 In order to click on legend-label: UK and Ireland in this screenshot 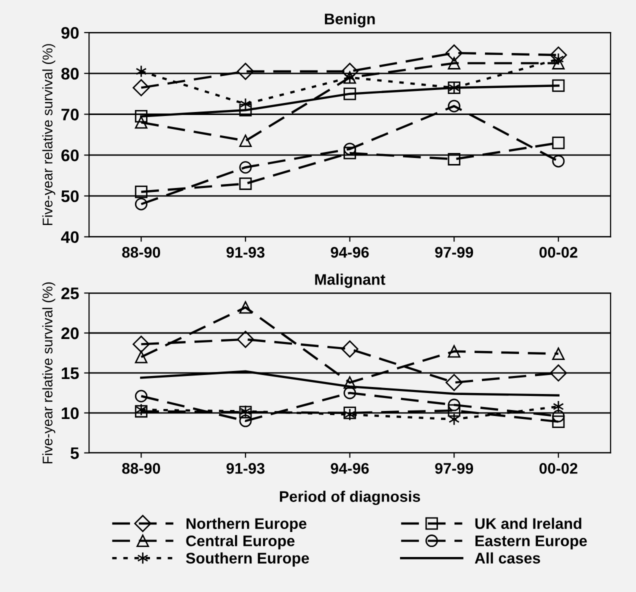, I will do `click(528, 523)`.